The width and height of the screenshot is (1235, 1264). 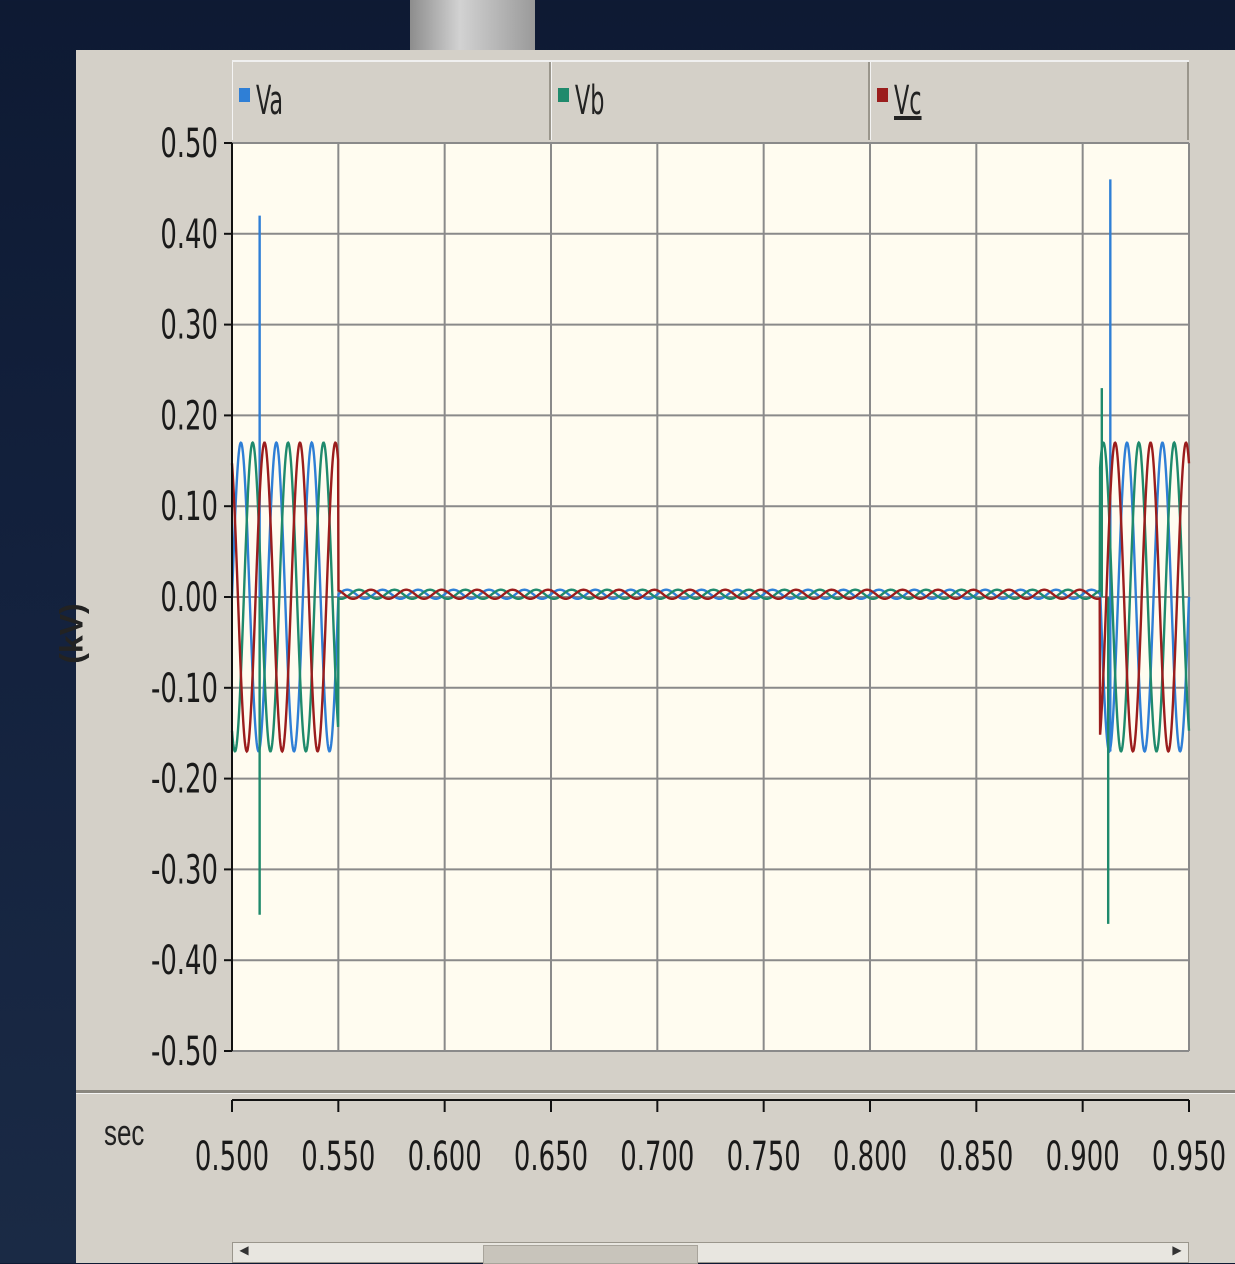 What do you see at coordinates (244, 1250) in the screenshot?
I see `scroll-left-icon: ◀` at bounding box center [244, 1250].